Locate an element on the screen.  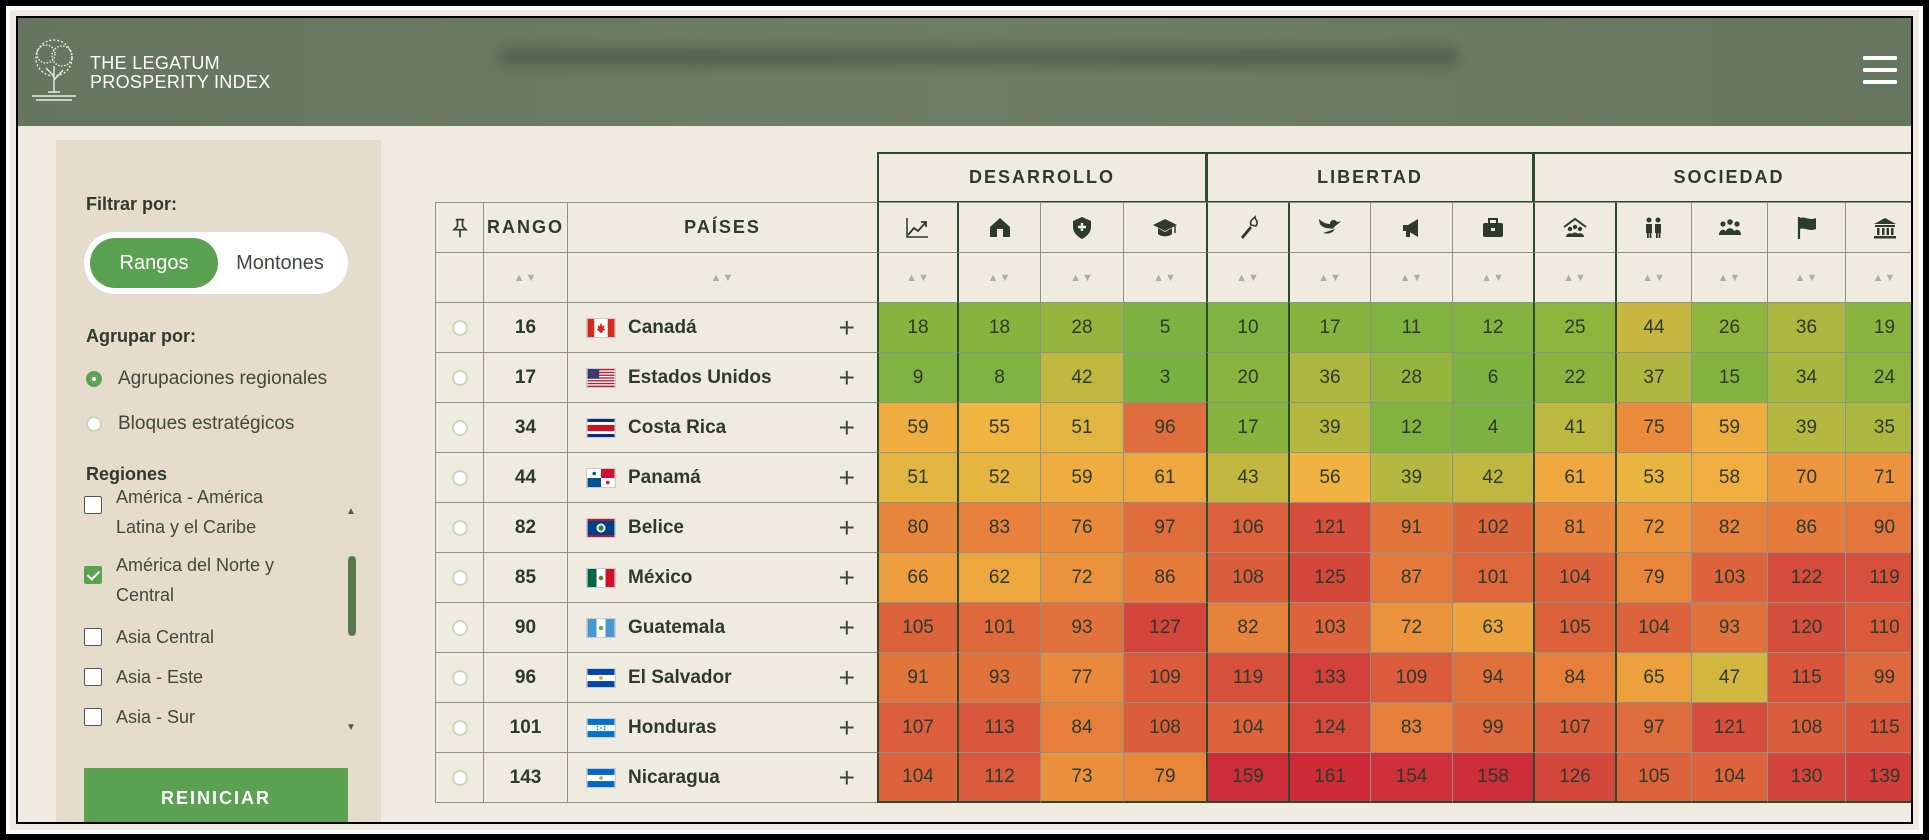
rank-value-cell: 130 is located at coordinates (1806, 777).